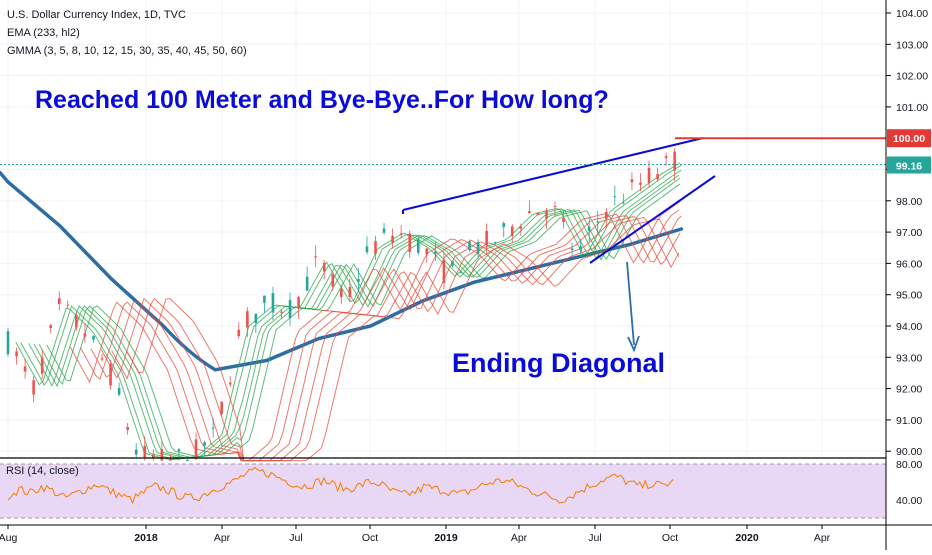 The width and height of the screenshot is (932, 555). What do you see at coordinates (909, 327) in the screenshot?
I see `y-tick-label: 94.00` at bounding box center [909, 327].